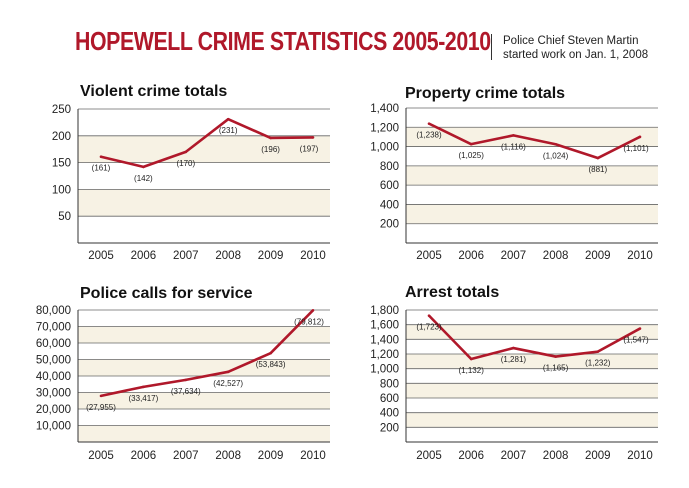 The height and width of the screenshot is (488, 689). Describe the element at coordinates (185, 163) in the screenshot. I see `data-label: (170)` at that location.